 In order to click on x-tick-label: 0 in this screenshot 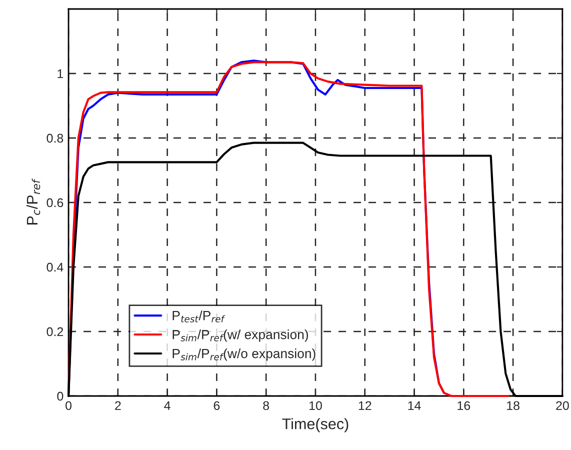, I will do `click(69, 405)`.